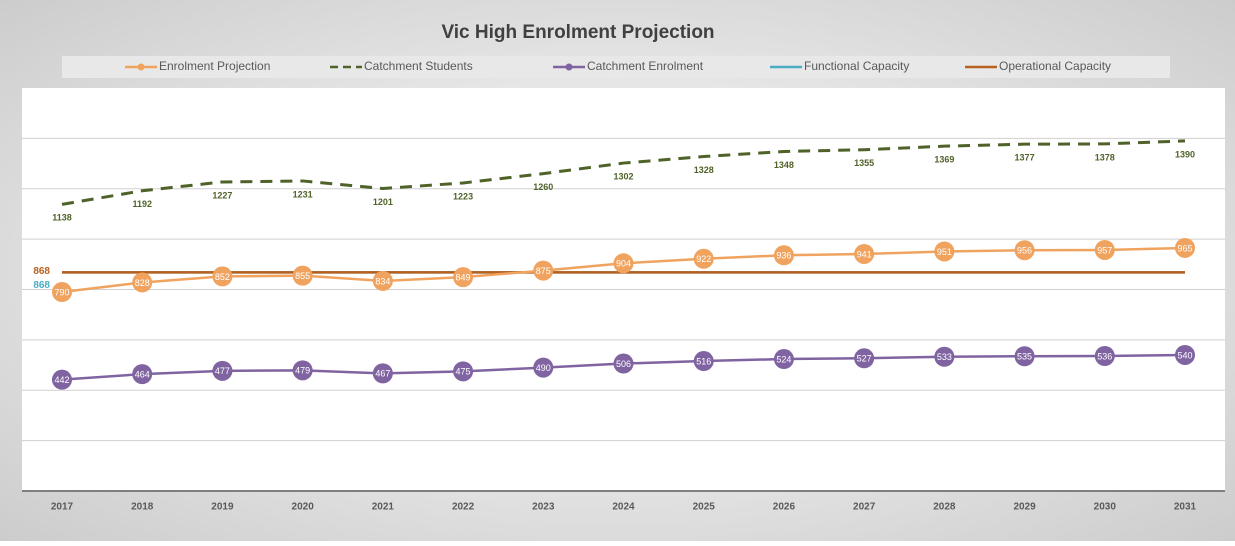 The height and width of the screenshot is (546, 1235). Describe the element at coordinates (944, 507) in the screenshot. I see `x-tick-label: 2028` at that location.